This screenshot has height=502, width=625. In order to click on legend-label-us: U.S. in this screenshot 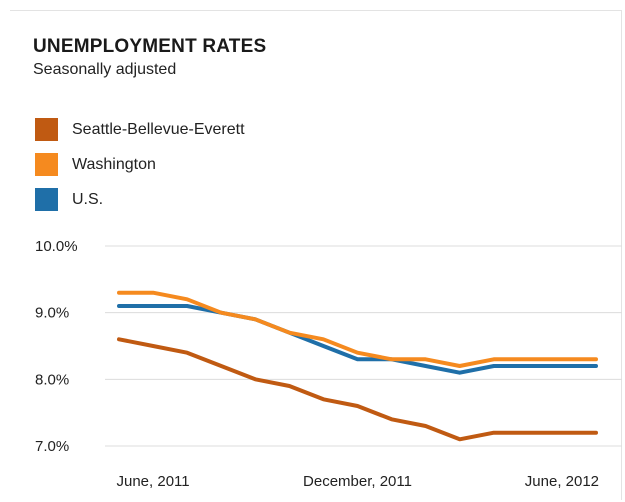, I will do `click(88, 199)`.